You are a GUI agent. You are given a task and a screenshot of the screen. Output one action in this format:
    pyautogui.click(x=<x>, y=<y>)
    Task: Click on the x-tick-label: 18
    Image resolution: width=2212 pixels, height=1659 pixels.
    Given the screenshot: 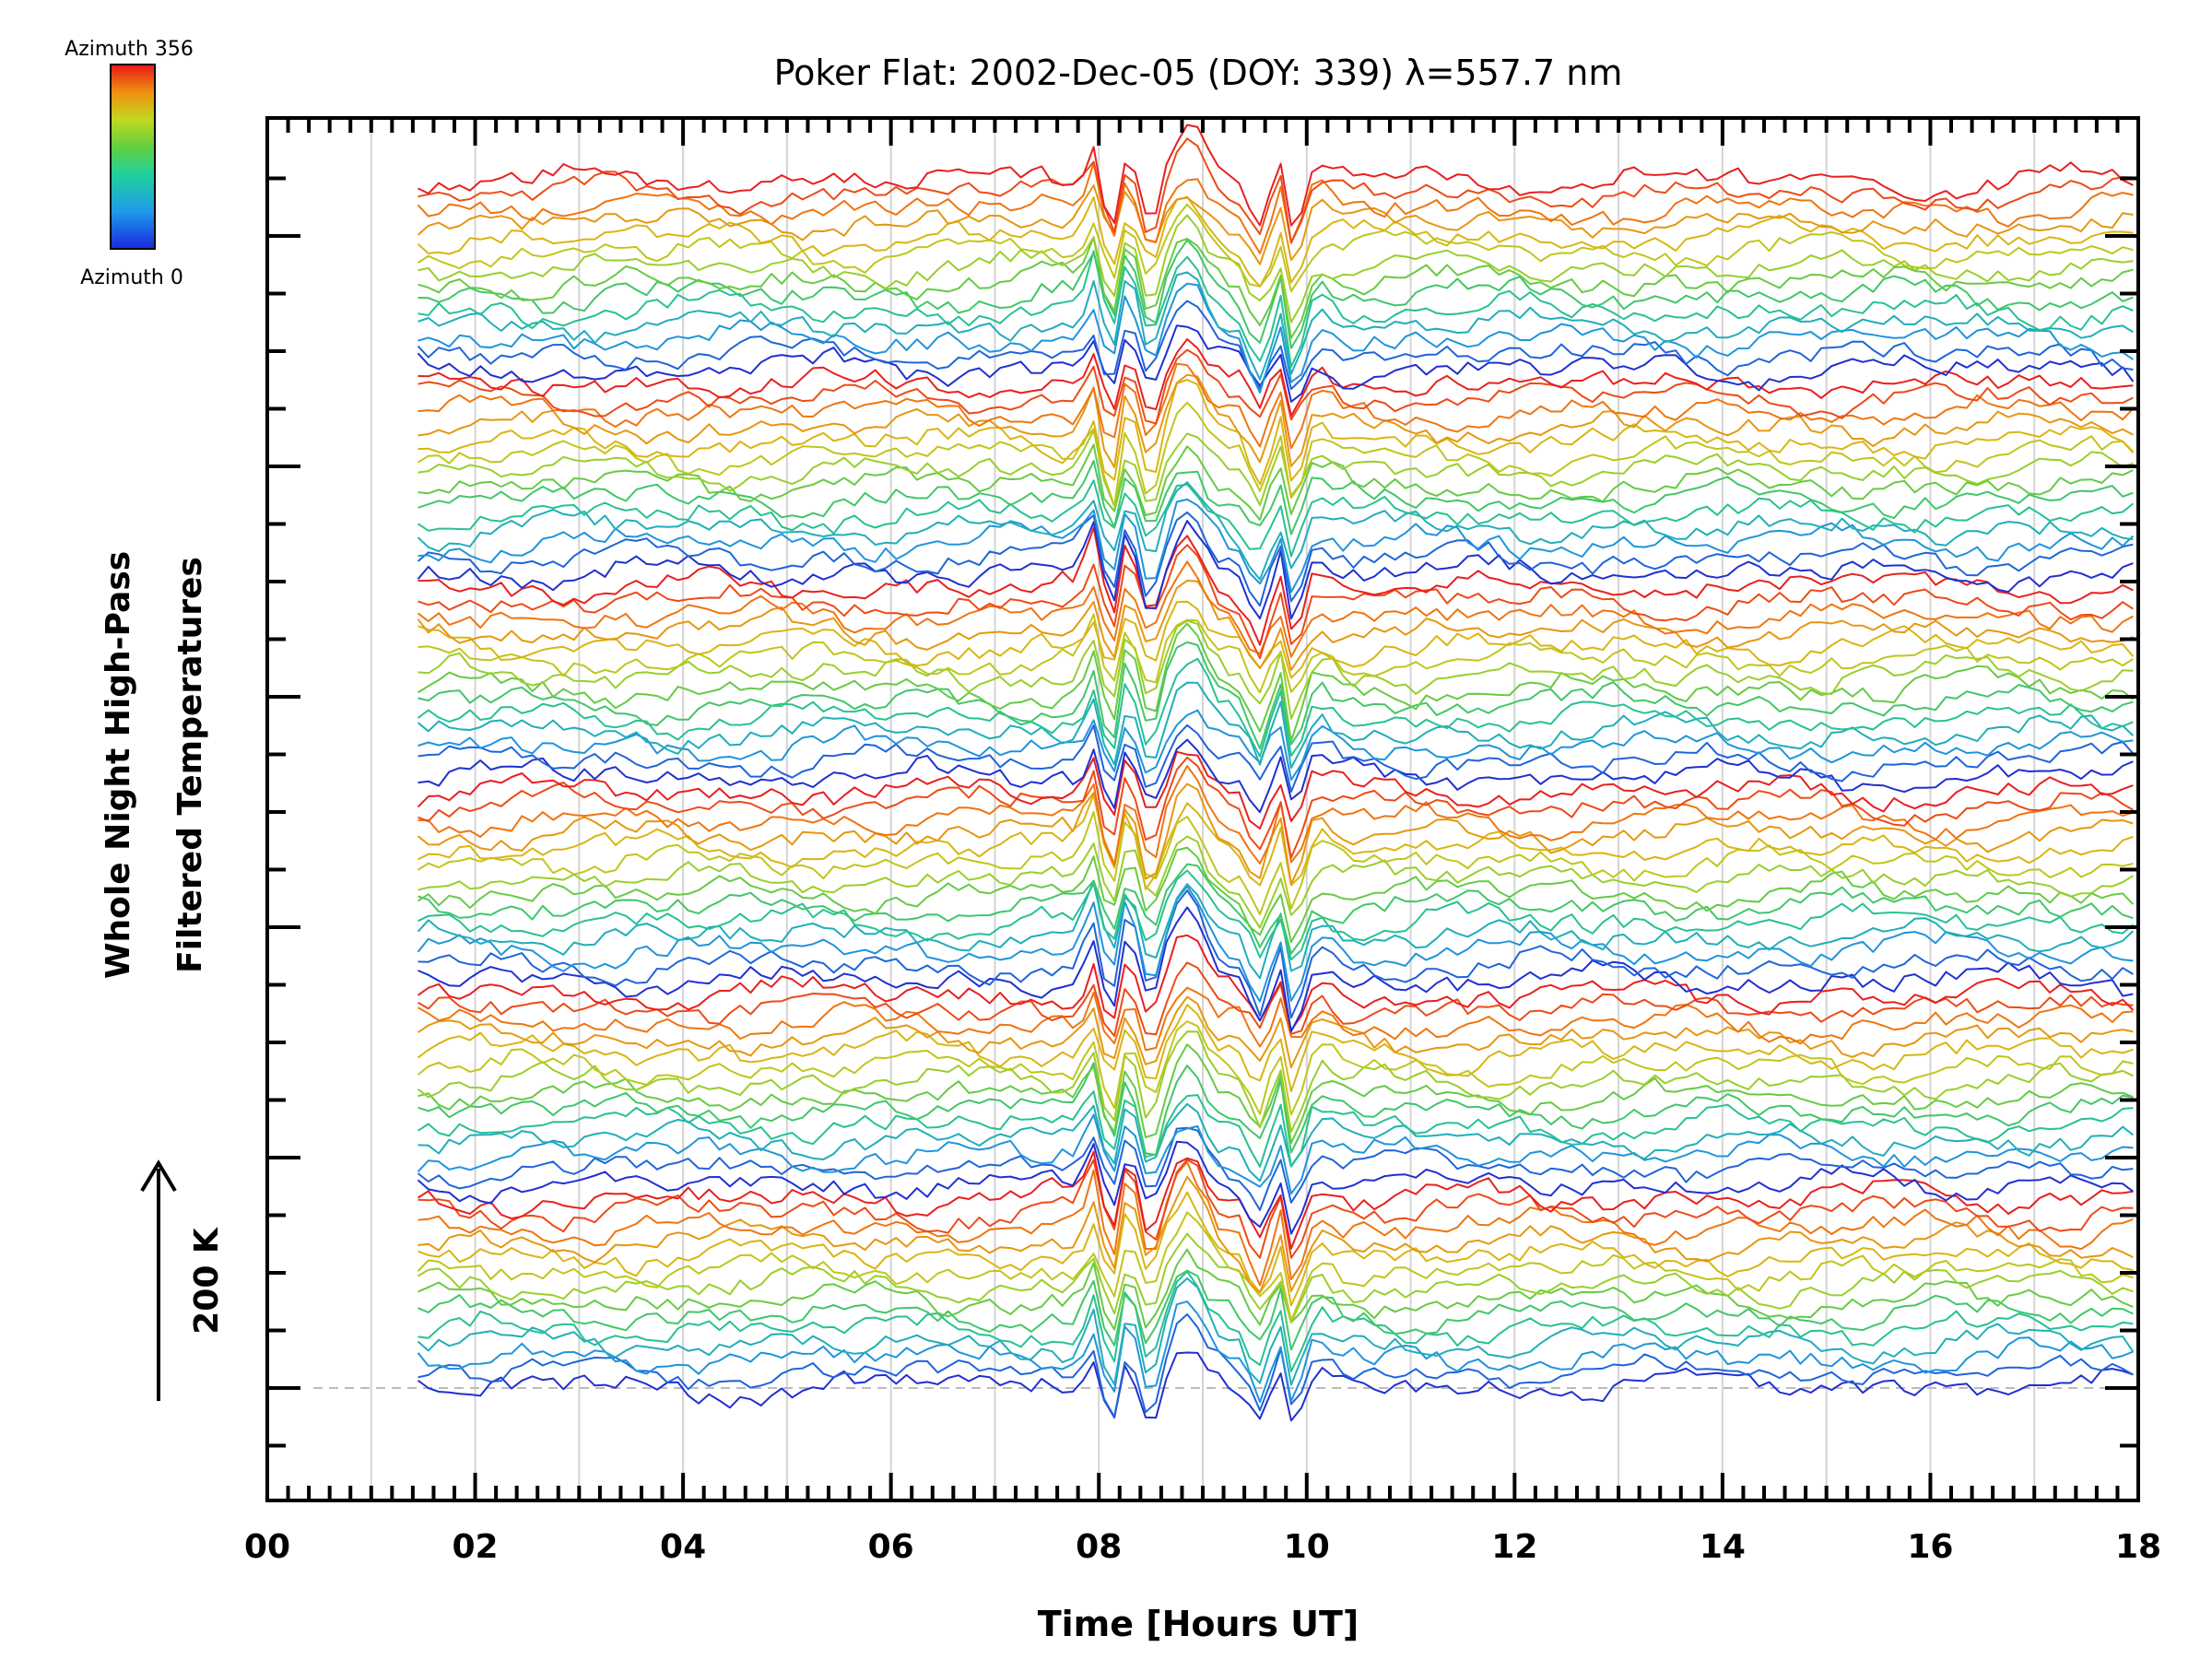 What is the action you would take?
    pyautogui.click(x=2138, y=1547)
    